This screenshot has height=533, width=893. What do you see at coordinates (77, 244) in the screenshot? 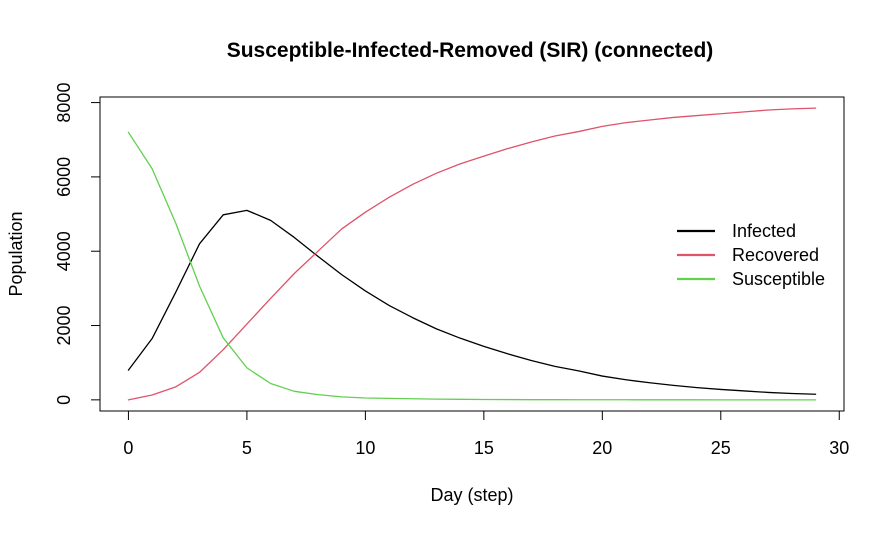
I see `y-axis: 0 2000 4000 6000 8000` at bounding box center [77, 244].